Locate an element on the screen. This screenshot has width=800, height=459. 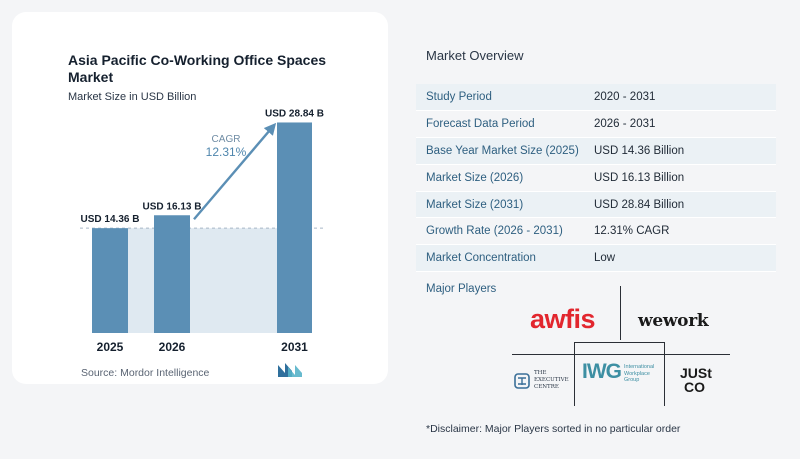
iwg-mark: IWG is located at coordinates (602, 371).